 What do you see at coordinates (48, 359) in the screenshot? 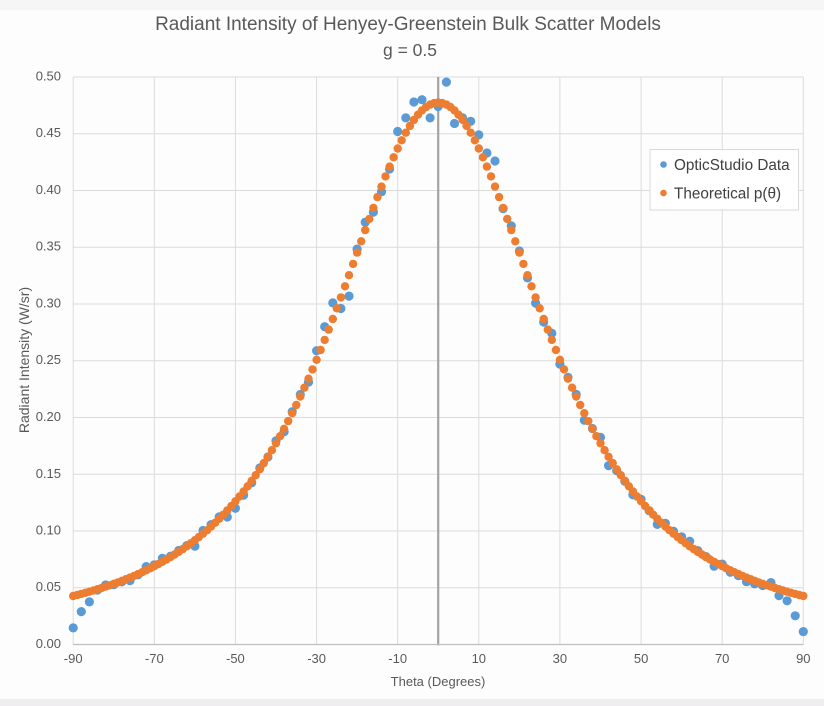
I see `svg-text: 0.25` at bounding box center [48, 359].